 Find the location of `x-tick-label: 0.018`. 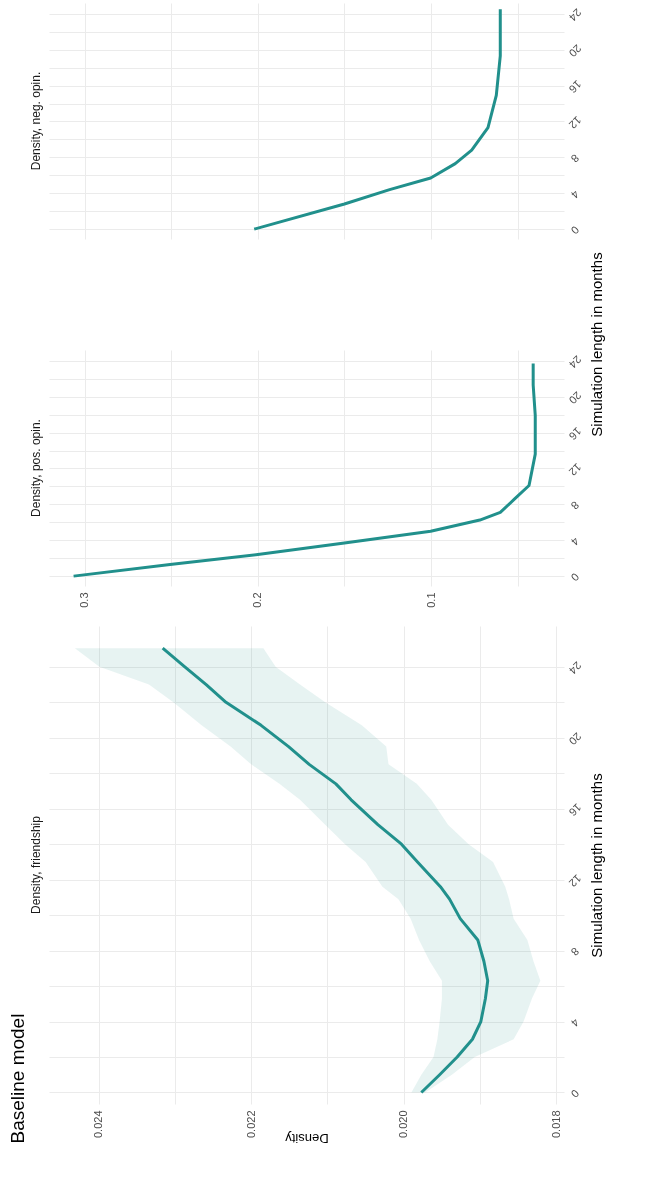

x-tick-label: 0.018 is located at coordinates (555, 1124).